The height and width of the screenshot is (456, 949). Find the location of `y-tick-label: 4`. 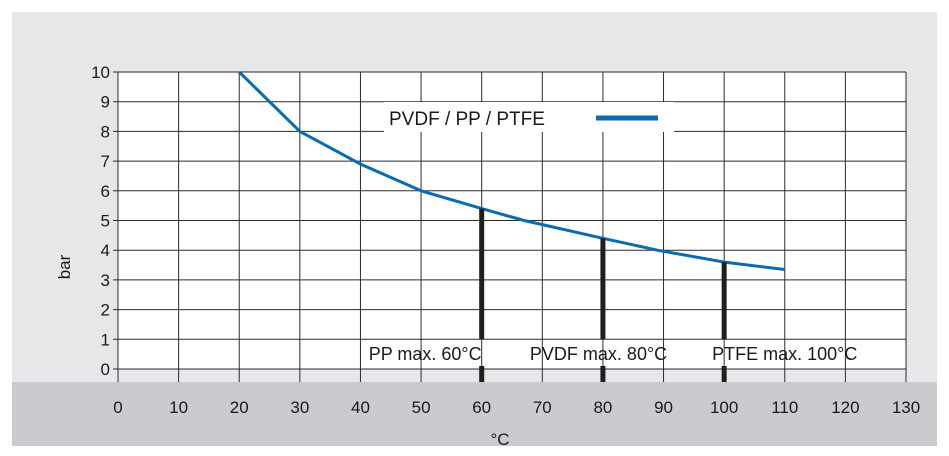

y-tick-label: 4 is located at coordinates (105, 250).